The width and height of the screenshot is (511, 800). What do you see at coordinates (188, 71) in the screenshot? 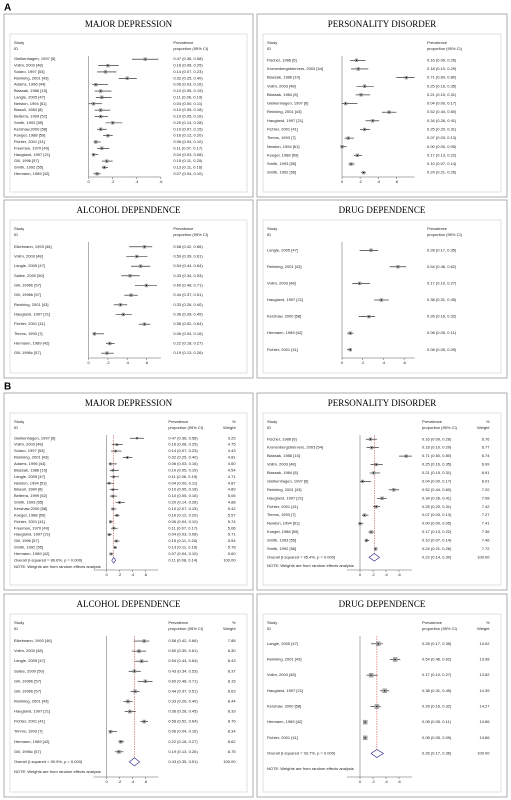
I see `value-label: 0.14 (0.07, 0.23)` at bounding box center [188, 71].